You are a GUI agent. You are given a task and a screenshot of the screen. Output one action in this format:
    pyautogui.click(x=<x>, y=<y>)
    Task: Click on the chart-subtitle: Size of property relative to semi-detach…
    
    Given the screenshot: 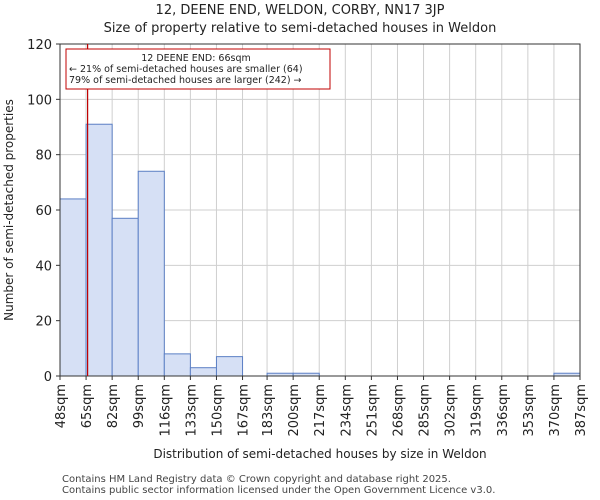 What is the action you would take?
    pyautogui.click(x=300, y=28)
    